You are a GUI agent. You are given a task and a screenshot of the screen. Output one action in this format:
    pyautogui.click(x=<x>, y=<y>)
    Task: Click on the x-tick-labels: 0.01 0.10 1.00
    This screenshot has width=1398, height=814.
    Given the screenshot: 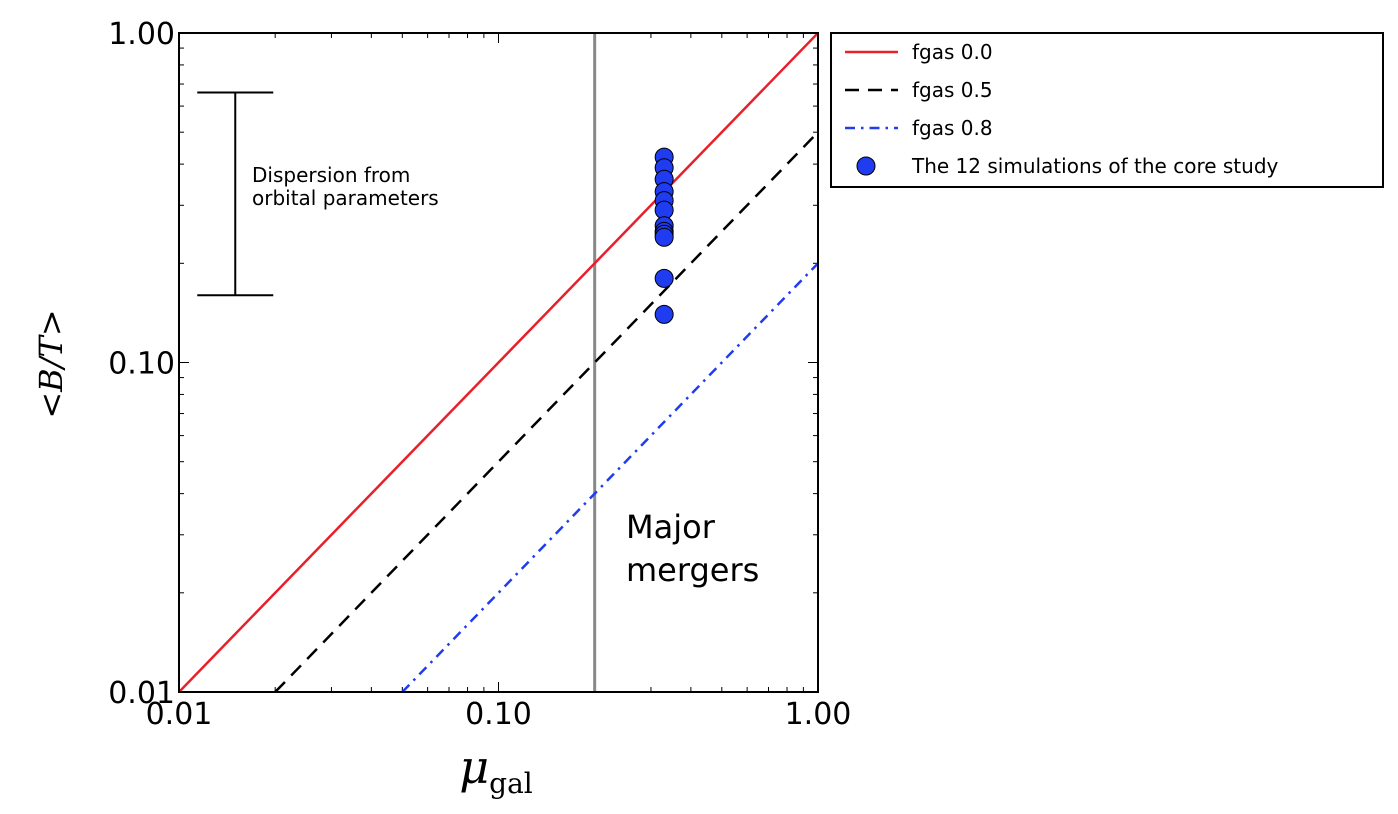 What is the action you would take?
    pyautogui.click(x=499, y=714)
    